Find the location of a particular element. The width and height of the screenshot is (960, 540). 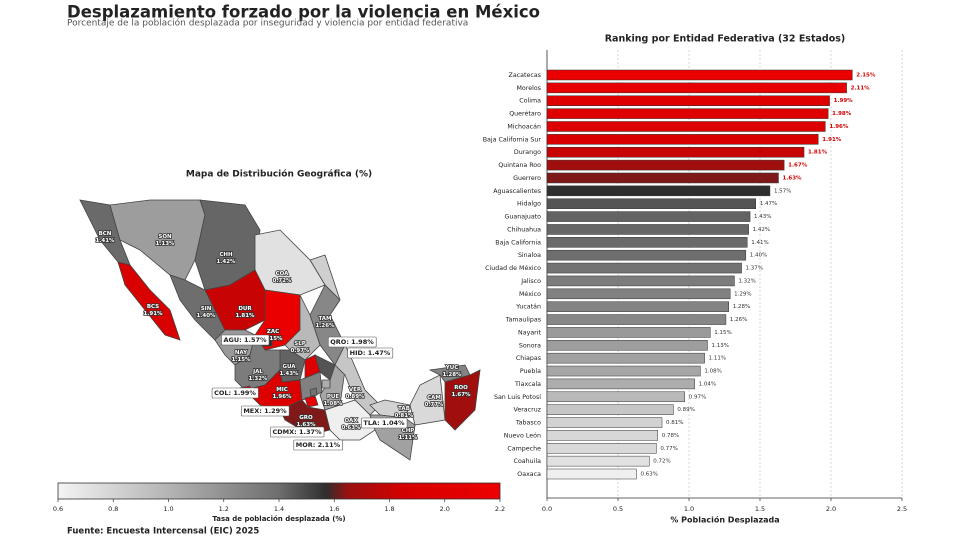

state-code: TAB is located at coordinates (404, 409).